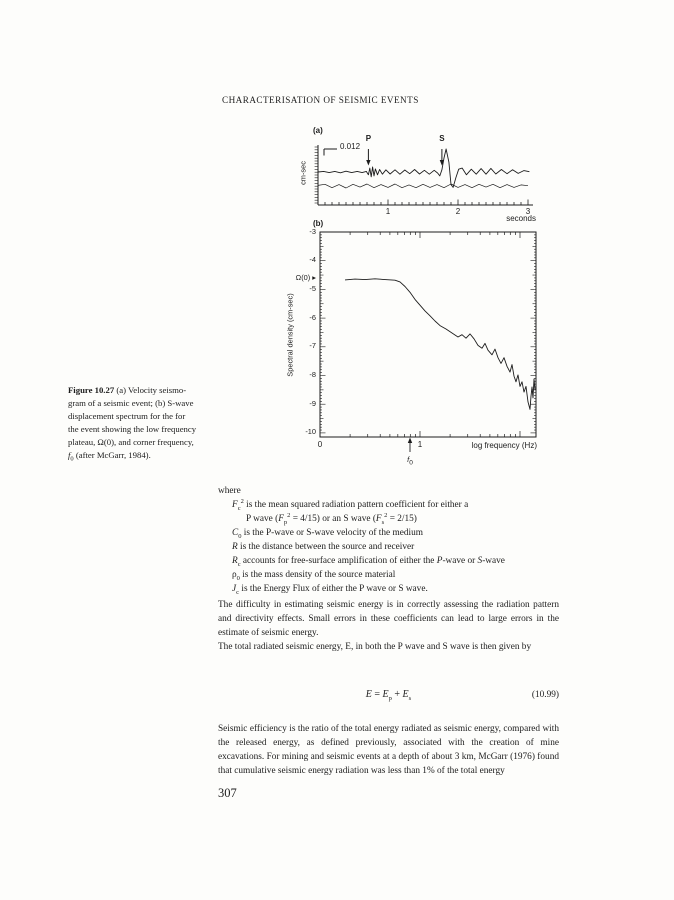 This screenshot has height=900, width=674. I want to click on panel-a-ylabel: cm-sec, so click(303, 173).